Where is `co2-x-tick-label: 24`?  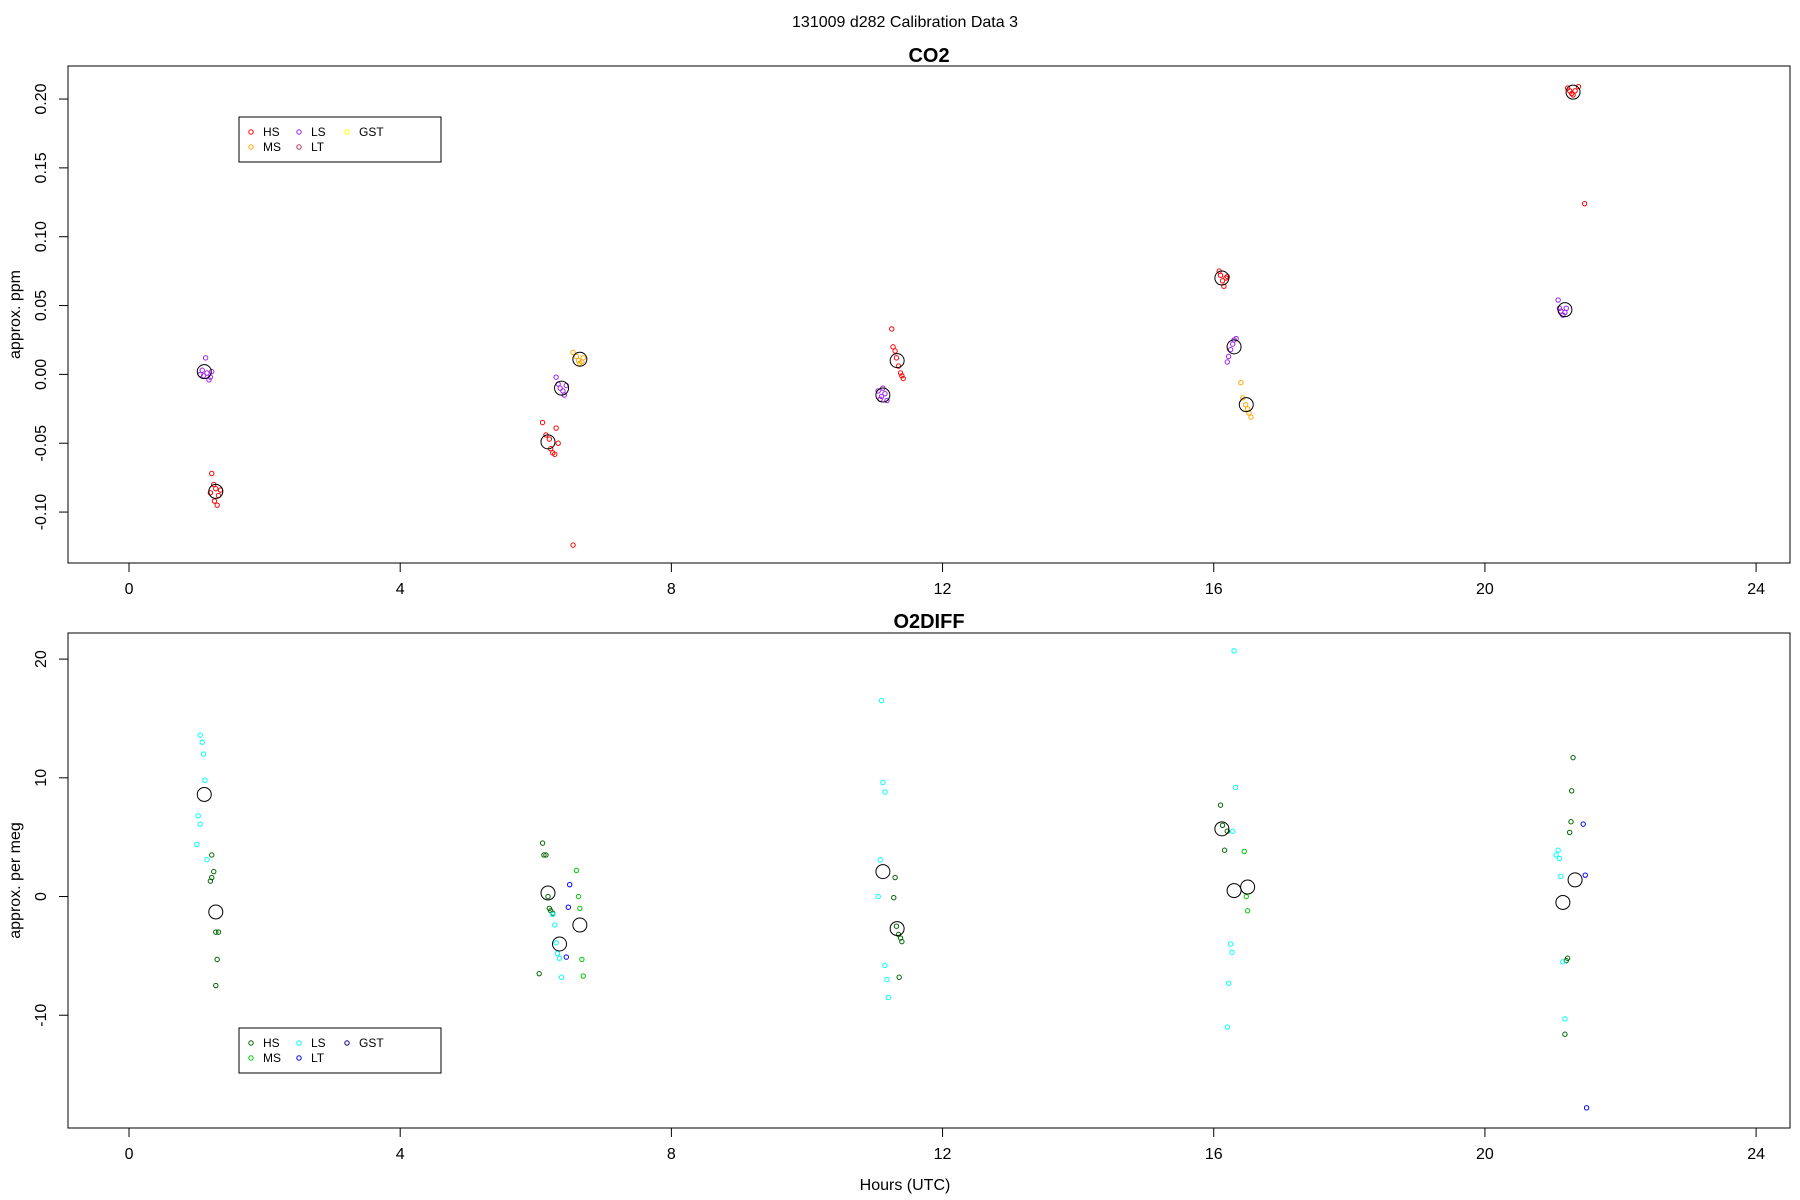 co2-x-tick-label: 24 is located at coordinates (1756, 589).